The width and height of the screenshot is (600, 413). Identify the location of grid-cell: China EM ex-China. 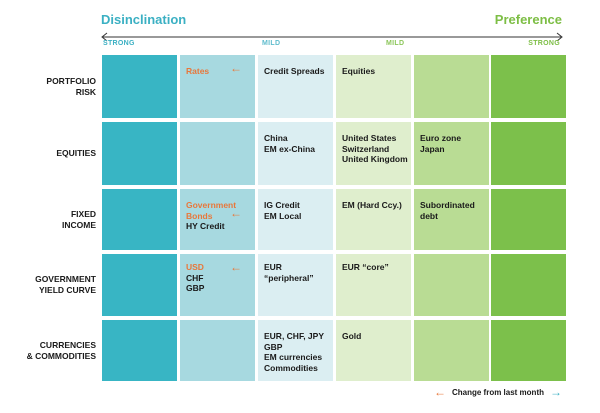
(295, 153).